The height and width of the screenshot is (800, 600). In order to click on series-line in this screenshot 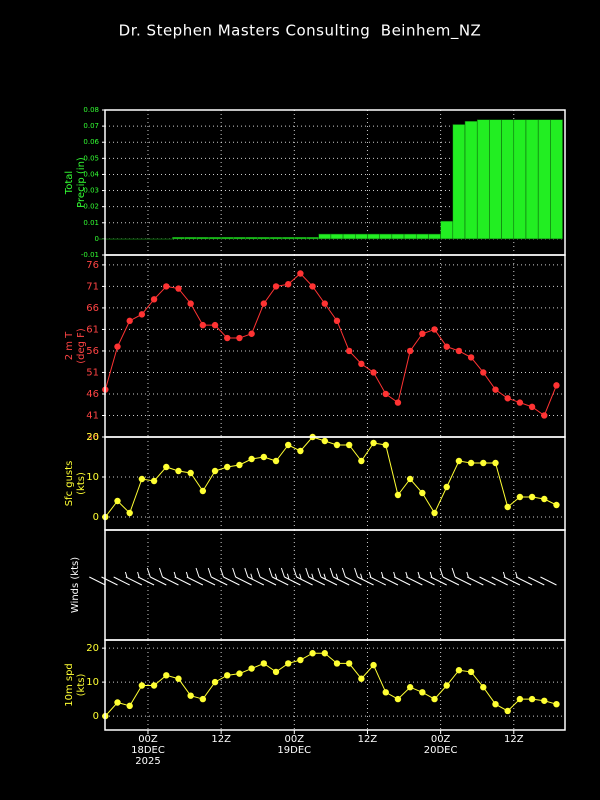, I will do `click(330, 477)`.